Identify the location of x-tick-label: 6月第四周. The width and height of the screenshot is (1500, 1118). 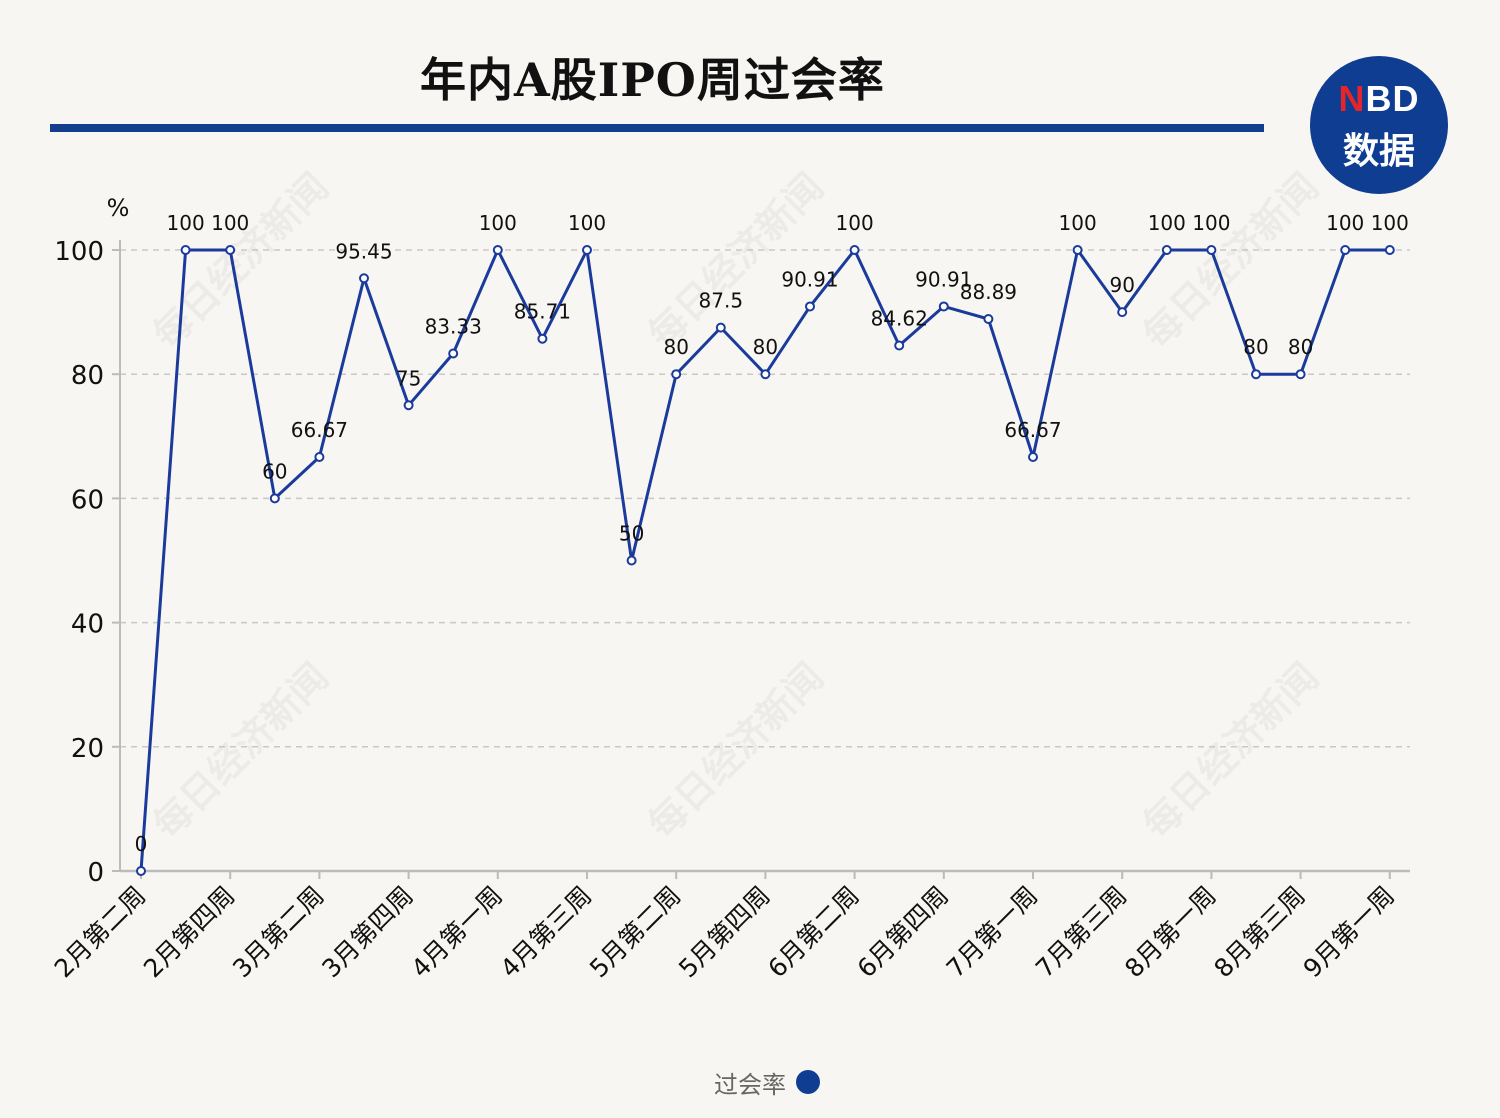
(903, 932).